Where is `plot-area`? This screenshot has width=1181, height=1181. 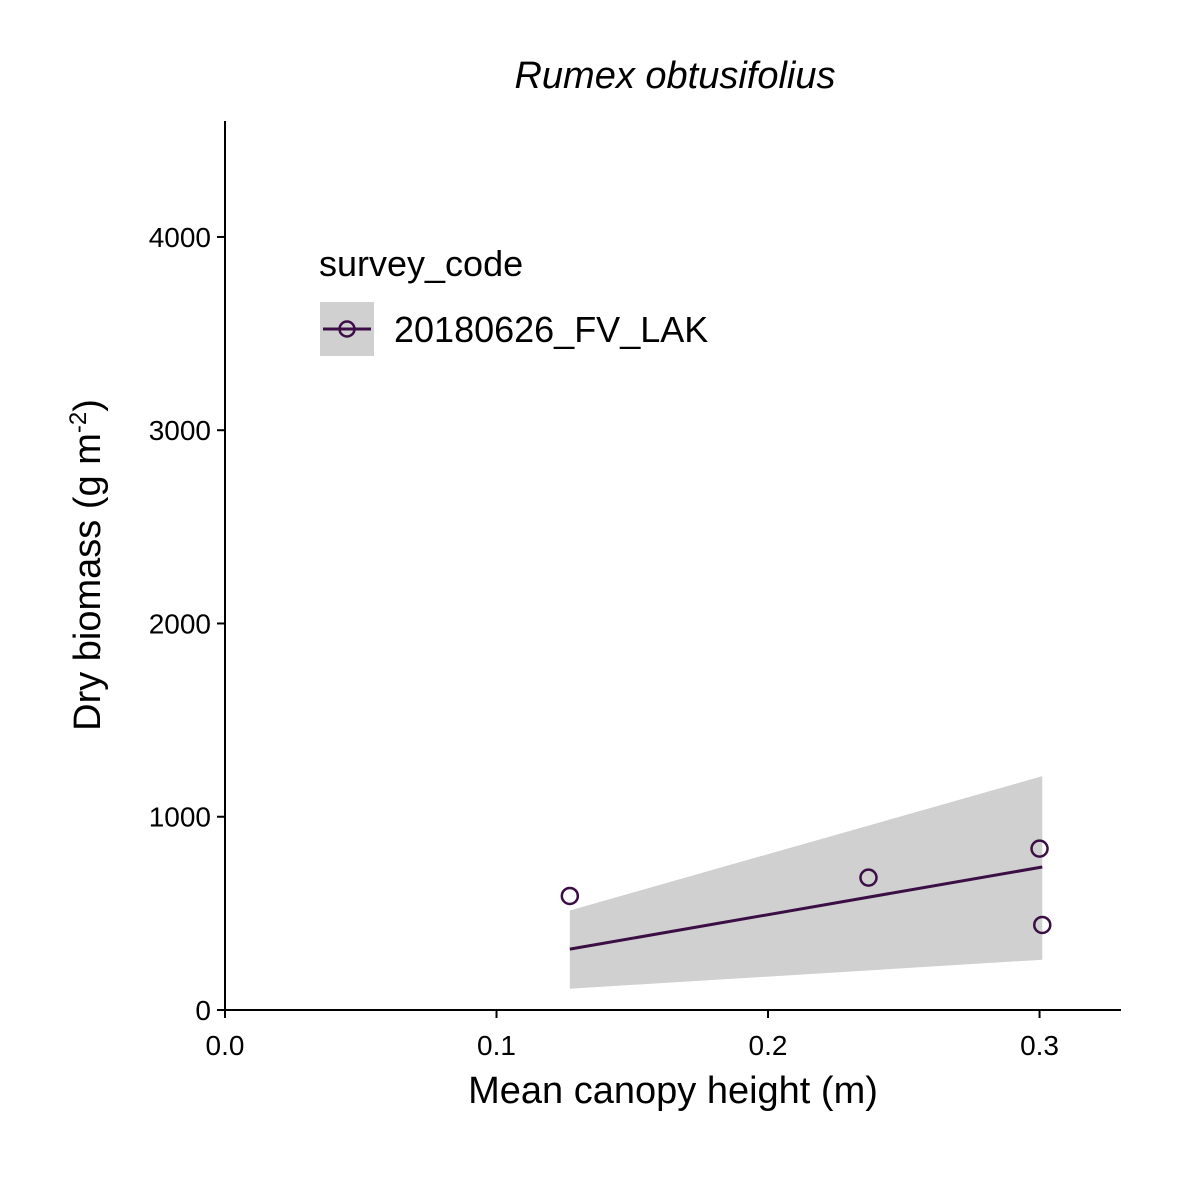
plot-area is located at coordinates (806, 882).